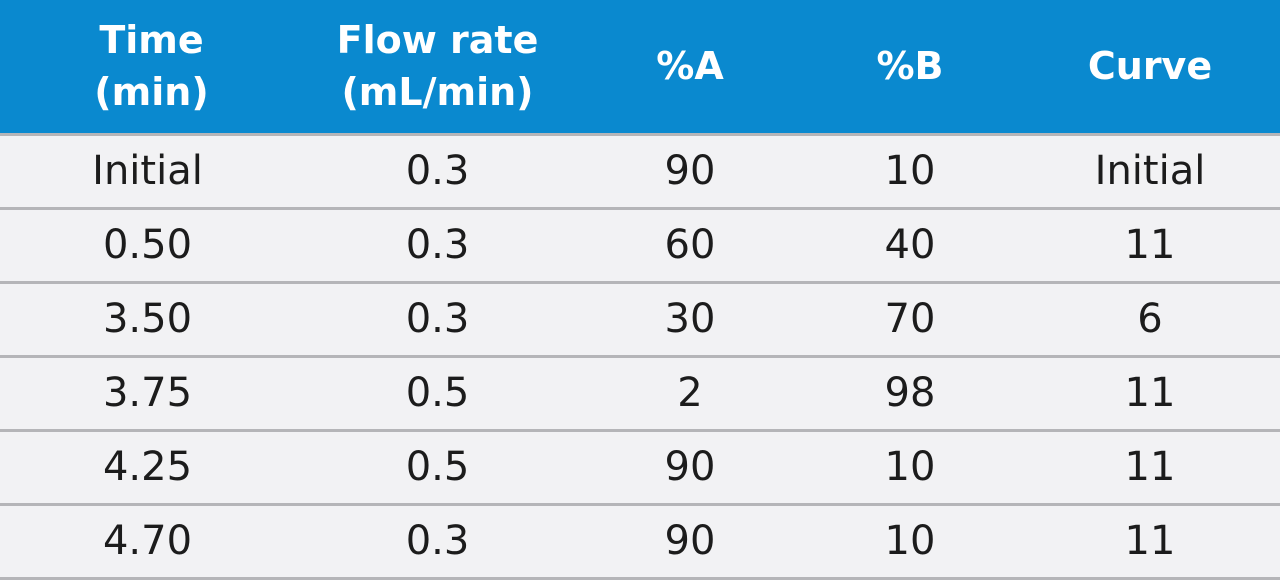 Image resolution: width=1280 pixels, height=584 pixels. Describe the element at coordinates (147, 320) in the screenshot. I see `cell-time: 3.50` at that location.